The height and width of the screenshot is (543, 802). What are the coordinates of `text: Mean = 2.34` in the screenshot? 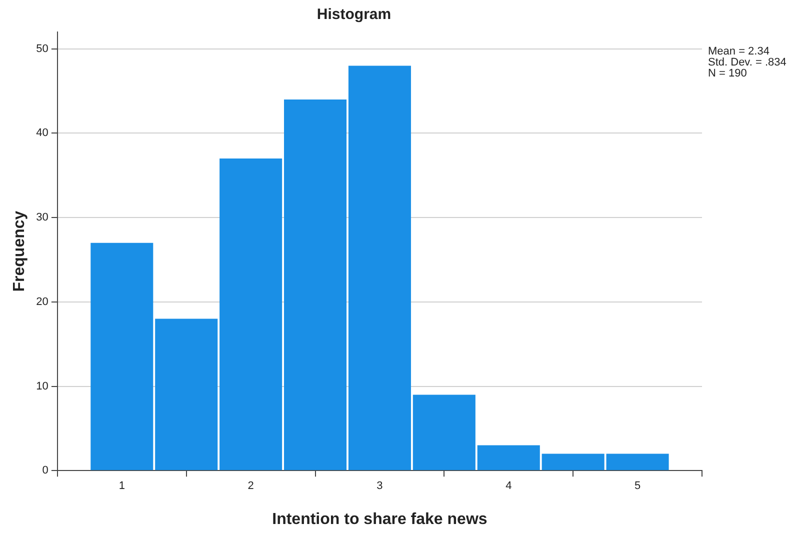 It's located at (739, 52).